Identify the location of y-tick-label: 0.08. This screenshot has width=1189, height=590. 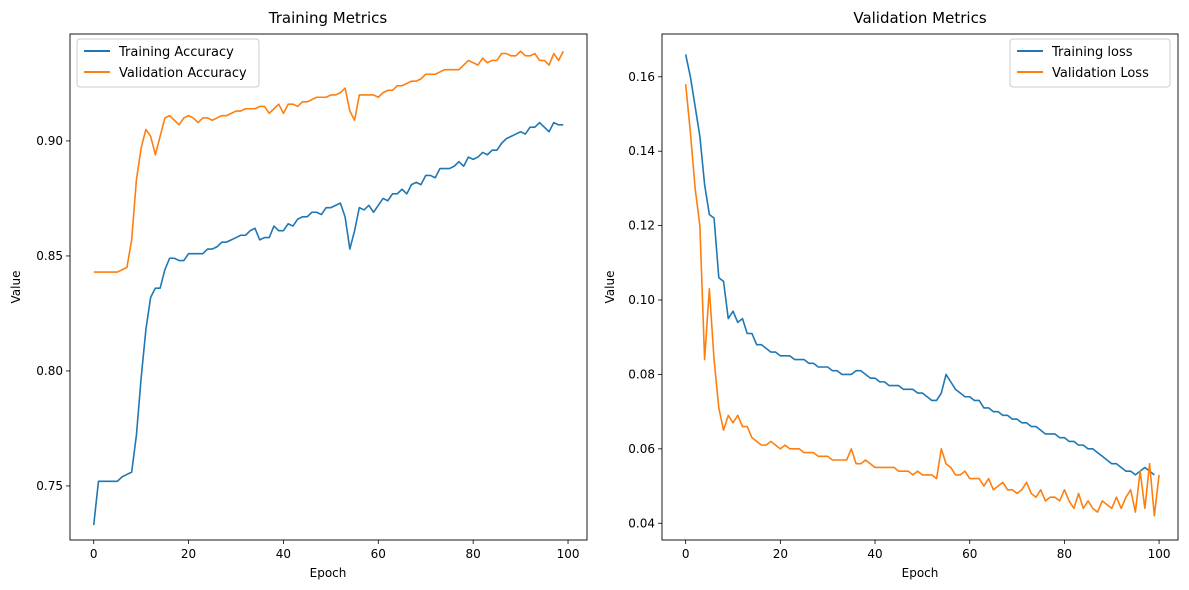
(641, 374).